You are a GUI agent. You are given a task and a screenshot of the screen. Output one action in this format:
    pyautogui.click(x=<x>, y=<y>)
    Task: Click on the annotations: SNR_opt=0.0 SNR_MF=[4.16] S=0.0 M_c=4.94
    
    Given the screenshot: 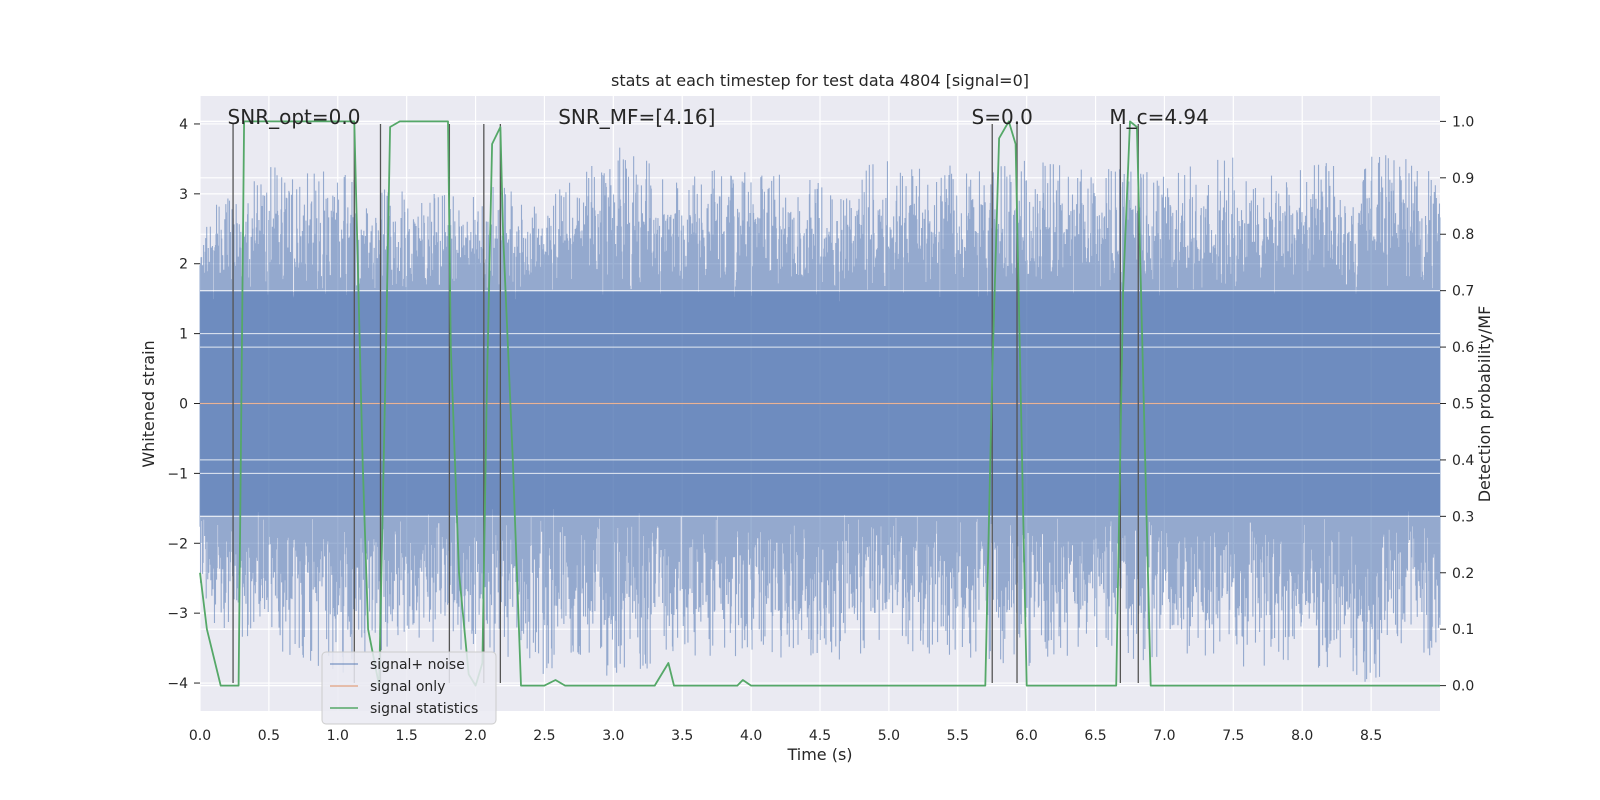 What is the action you would take?
    pyautogui.click(x=718, y=117)
    